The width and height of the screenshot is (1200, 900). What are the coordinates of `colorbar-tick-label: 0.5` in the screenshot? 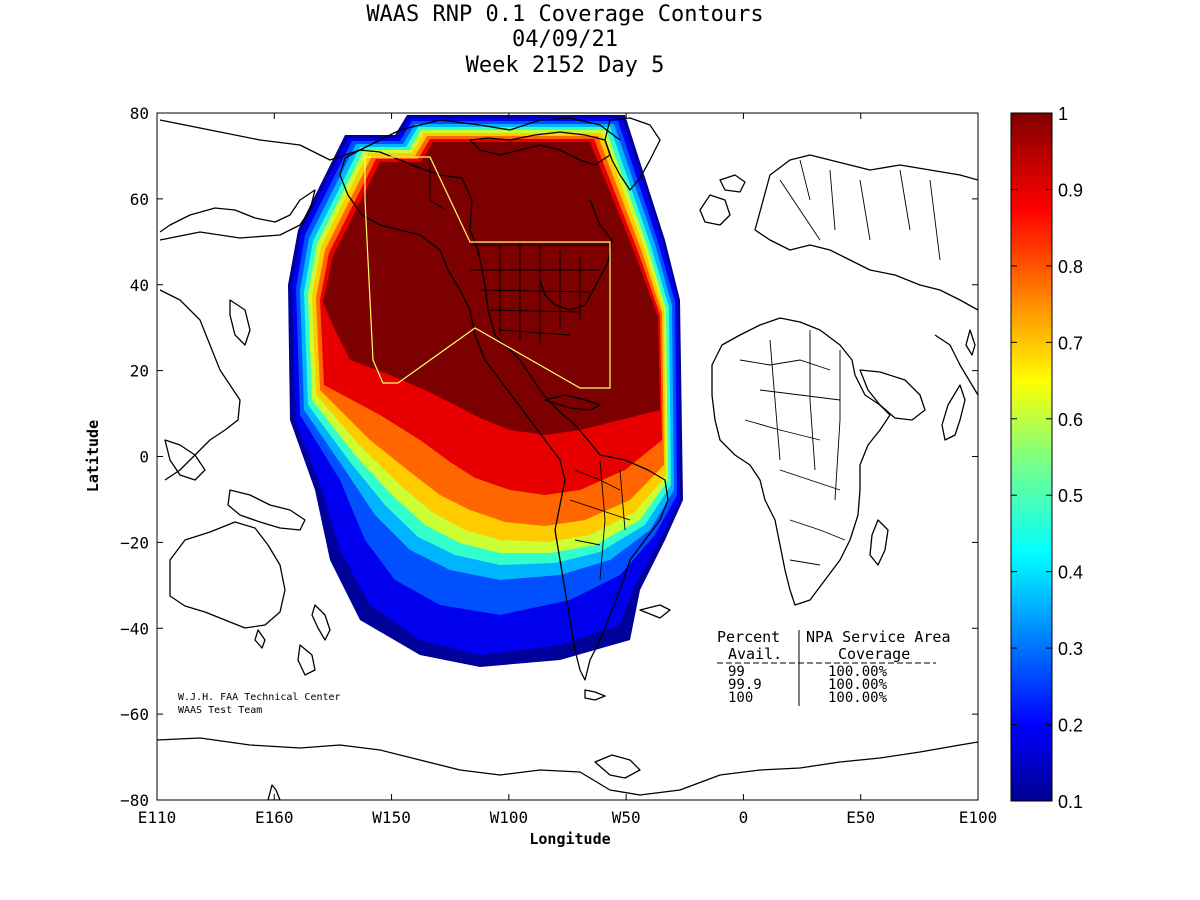 It's located at (1070, 496).